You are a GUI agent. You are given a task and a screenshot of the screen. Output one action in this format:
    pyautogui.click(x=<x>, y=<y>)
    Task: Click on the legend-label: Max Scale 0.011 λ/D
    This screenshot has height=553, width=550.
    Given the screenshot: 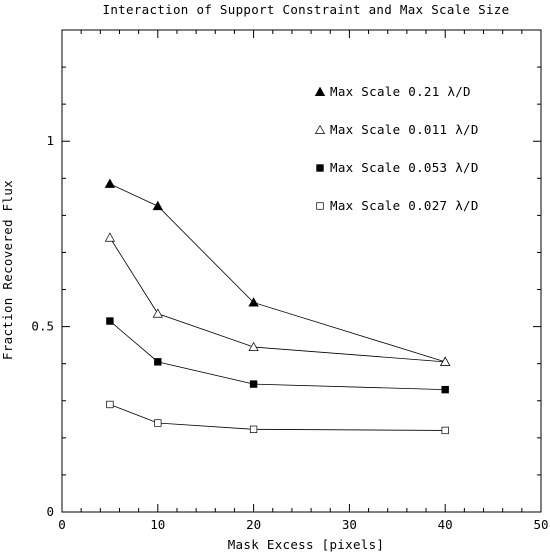 What is the action you would take?
    pyautogui.click(x=404, y=129)
    